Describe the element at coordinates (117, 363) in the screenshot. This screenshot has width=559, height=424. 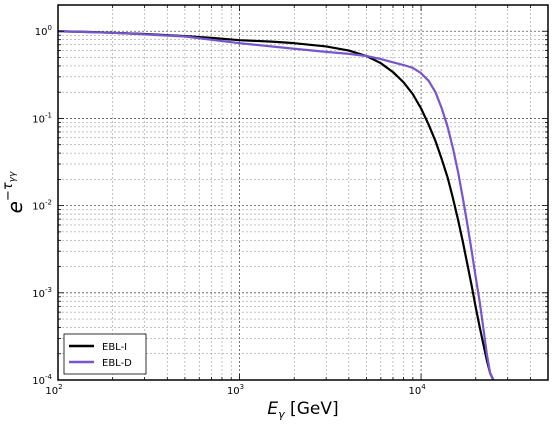
I see `legend-label-ebl-d: EBL-D` at that location.